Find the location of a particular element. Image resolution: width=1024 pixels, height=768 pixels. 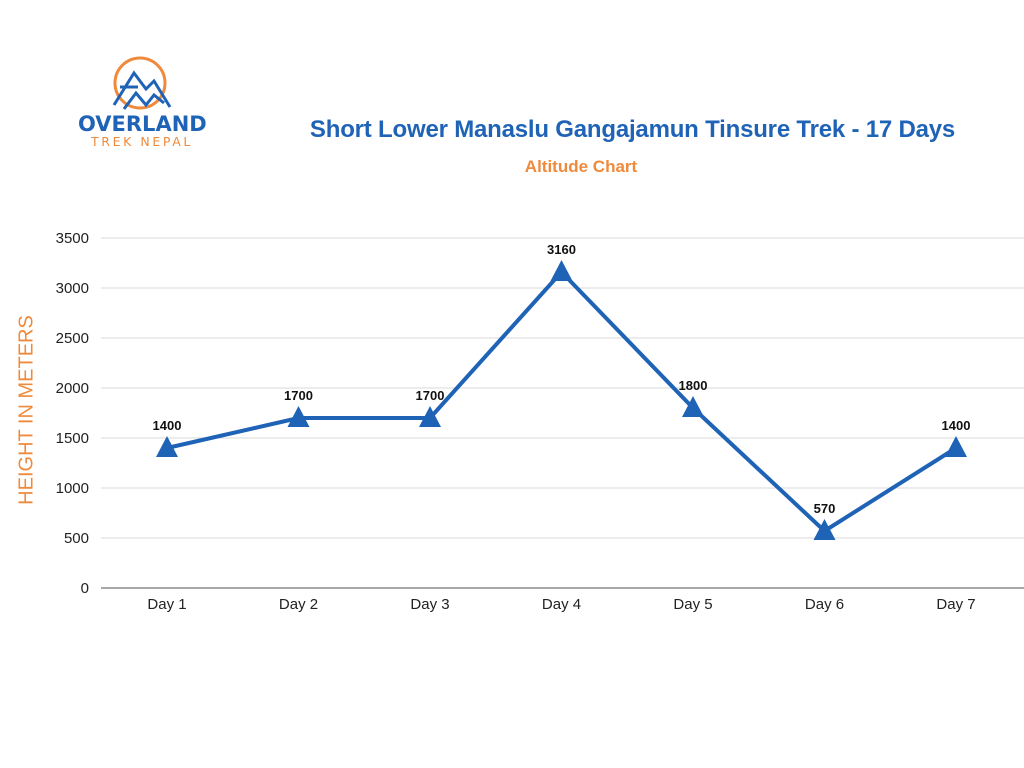

y-tick-label: 1500 is located at coordinates (72, 438).